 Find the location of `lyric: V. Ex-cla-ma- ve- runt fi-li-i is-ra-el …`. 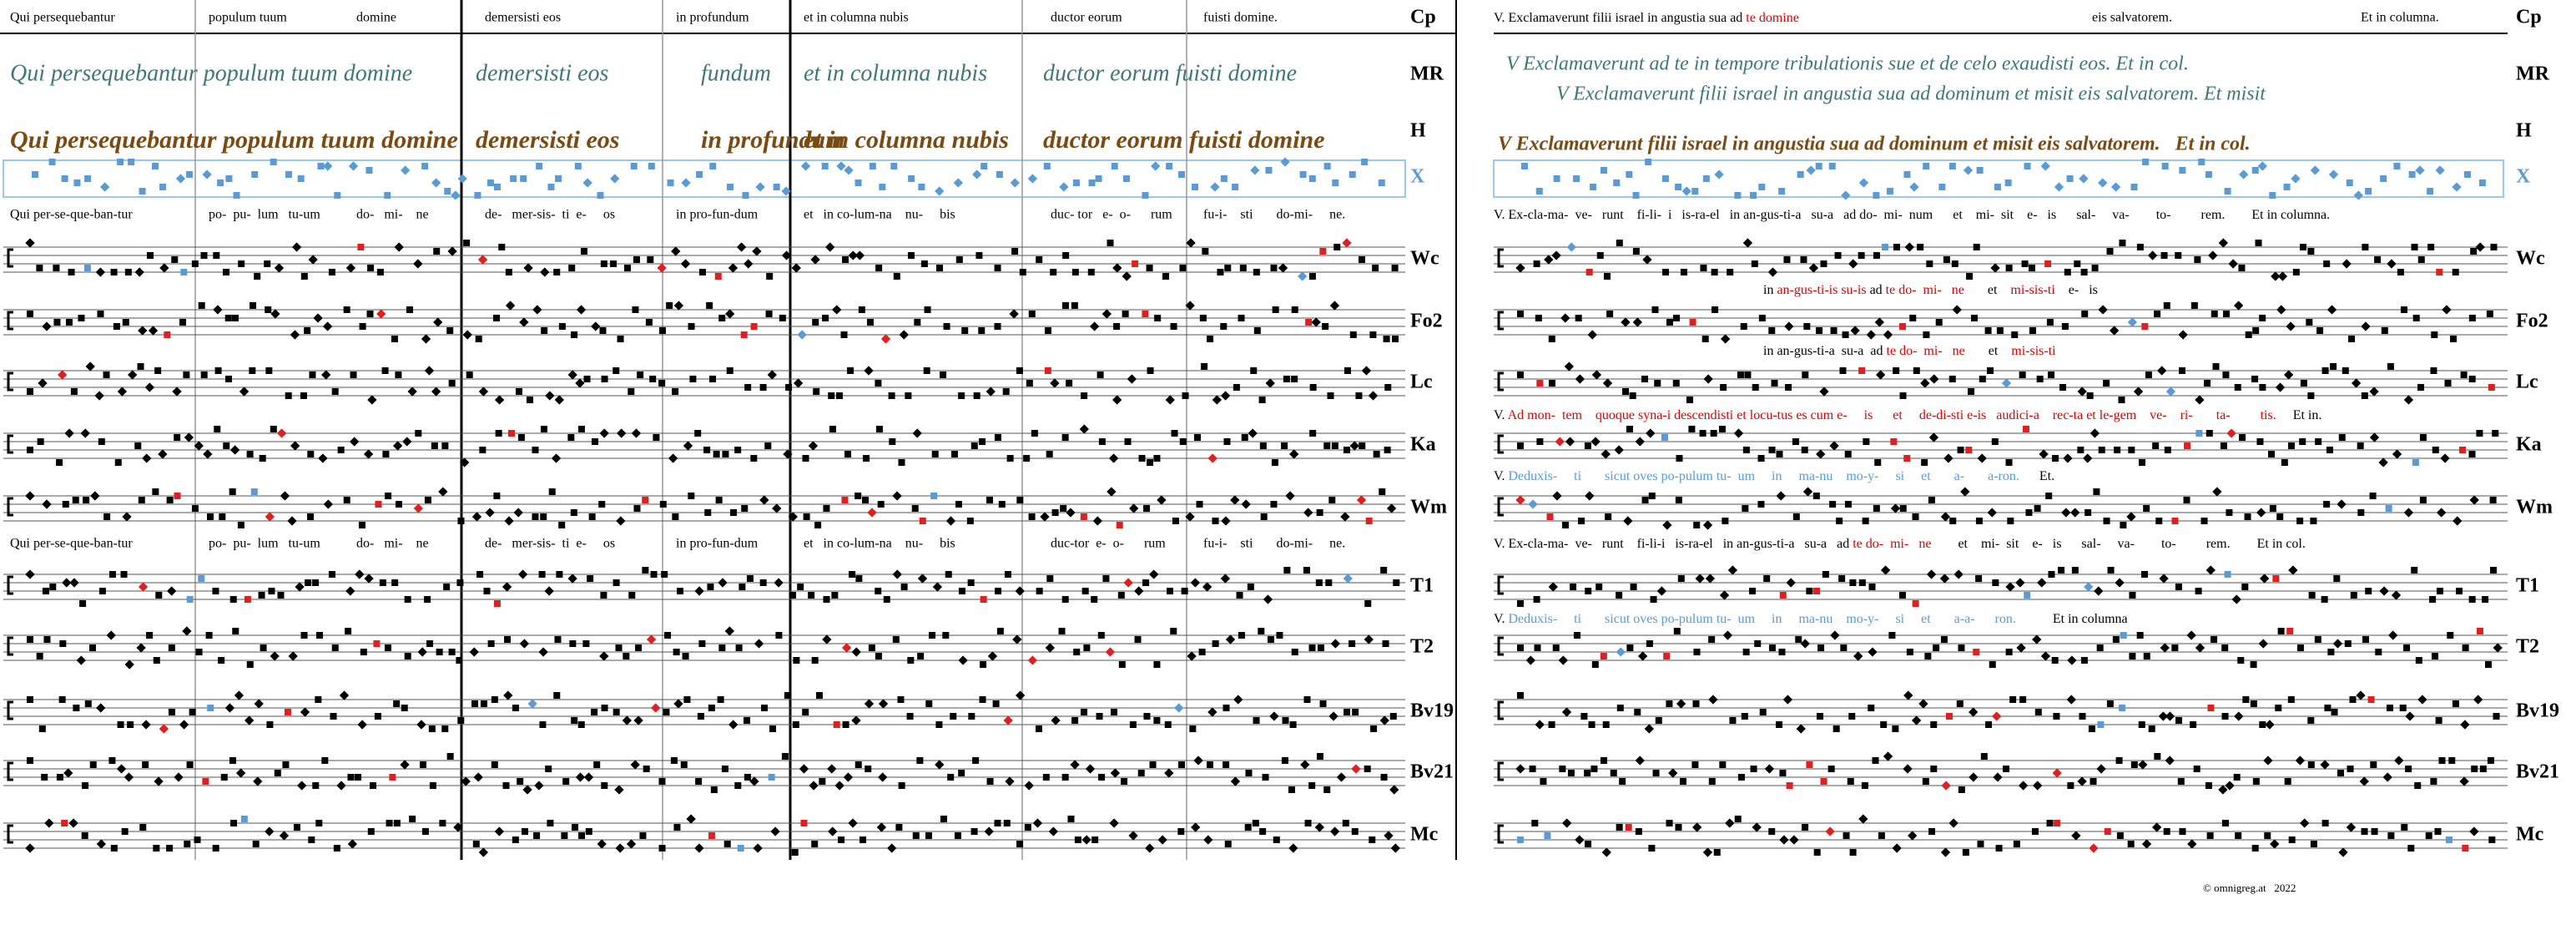

lyric: V. Ex-cla-ma- ve- runt fi-li-i is-ra-el … is located at coordinates (1900, 544).